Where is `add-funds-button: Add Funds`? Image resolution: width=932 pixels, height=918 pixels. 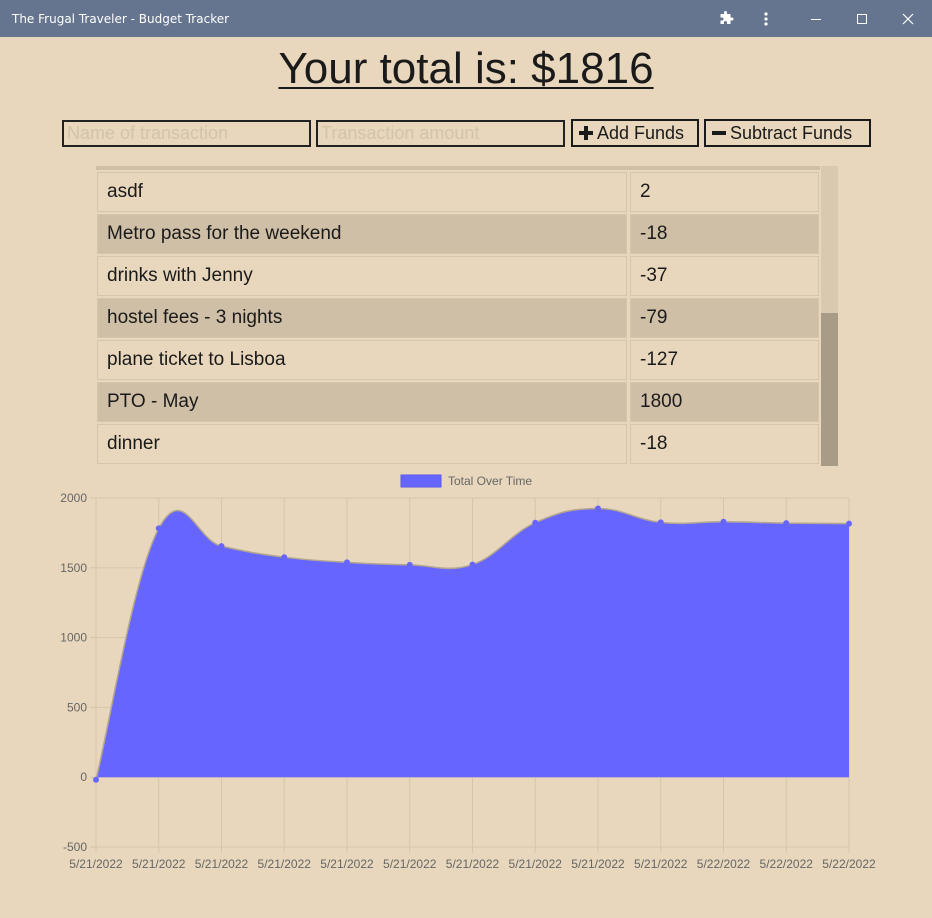
add-funds-button: Add Funds is located at coordinates (635, 133).